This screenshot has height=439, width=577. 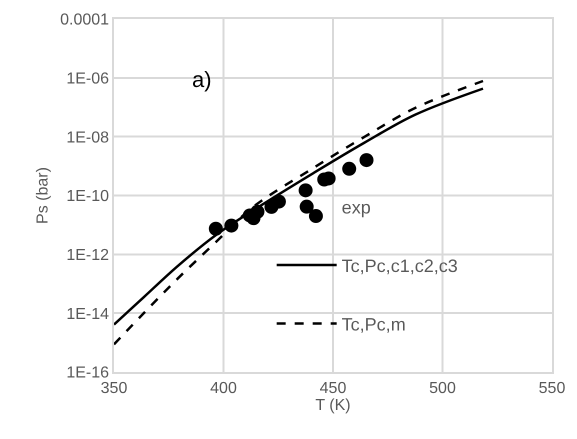 I want to click on x-tick-label: 350, so click(x=114, y=388).